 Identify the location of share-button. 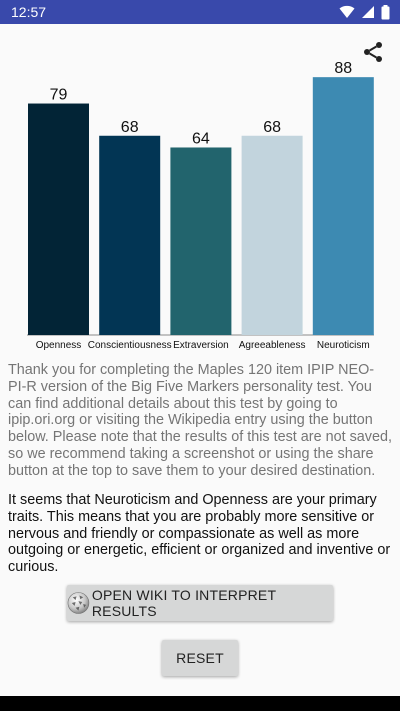
(373, 52).